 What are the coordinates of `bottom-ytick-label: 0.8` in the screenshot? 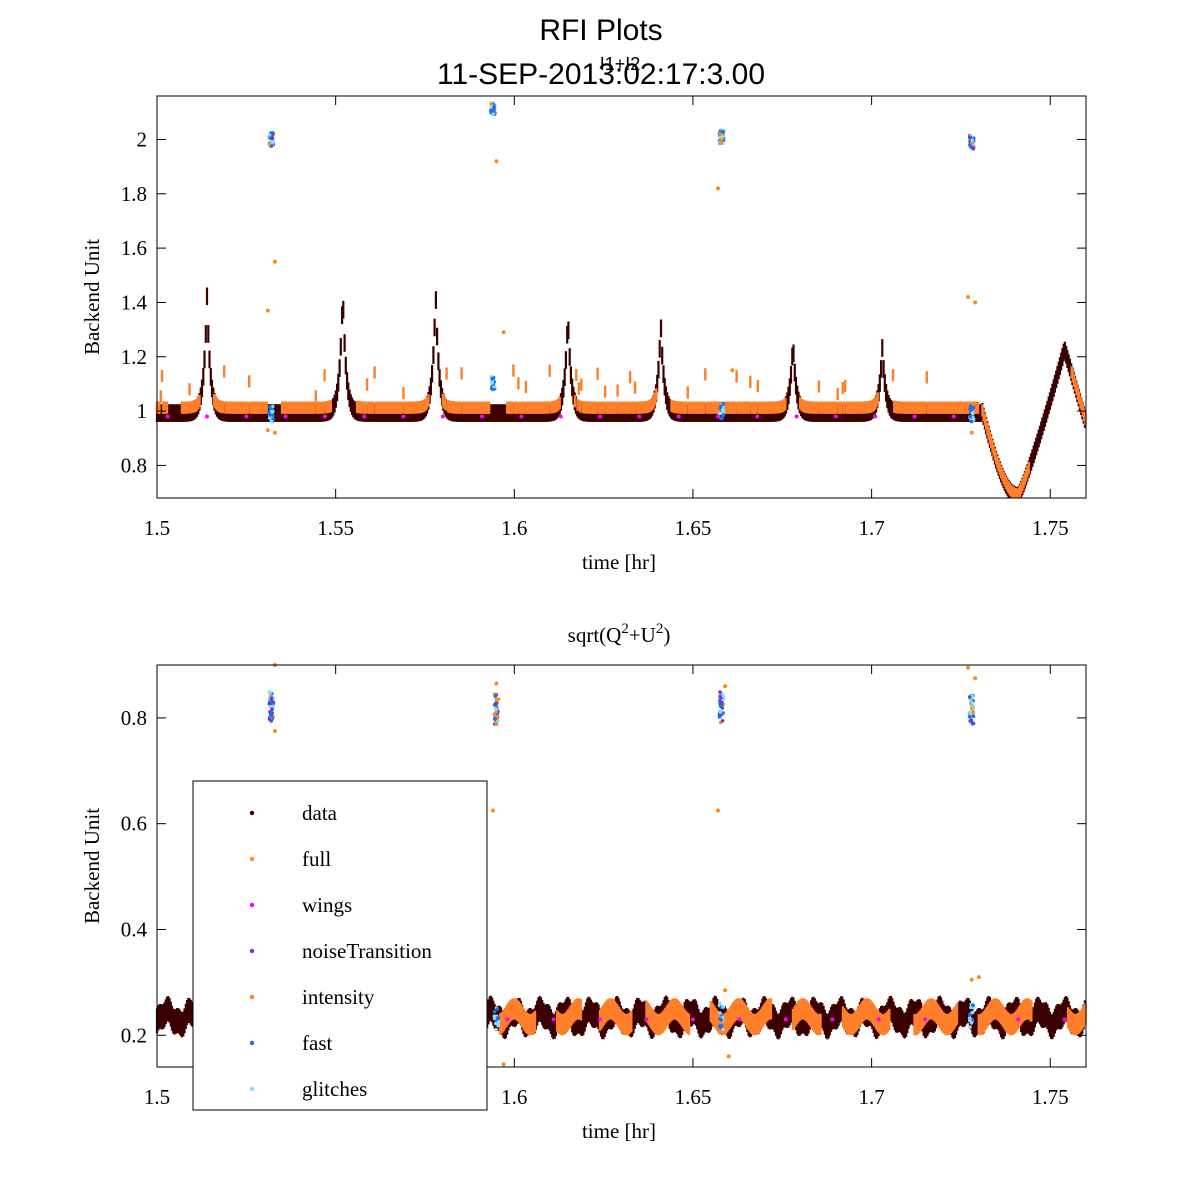 It's located at (134, 718).